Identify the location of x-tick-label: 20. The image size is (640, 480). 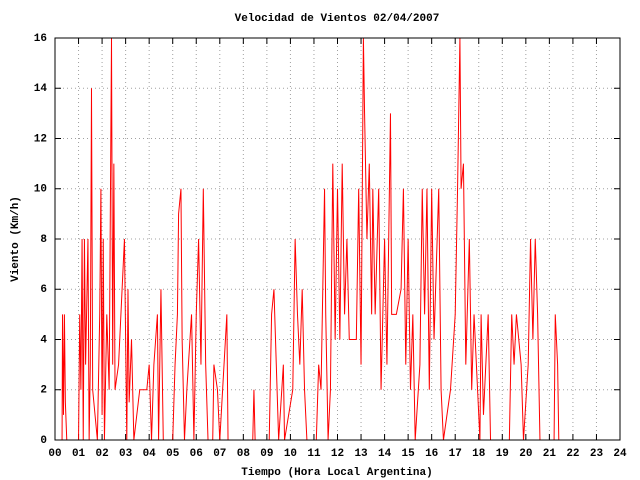
(525, 454).